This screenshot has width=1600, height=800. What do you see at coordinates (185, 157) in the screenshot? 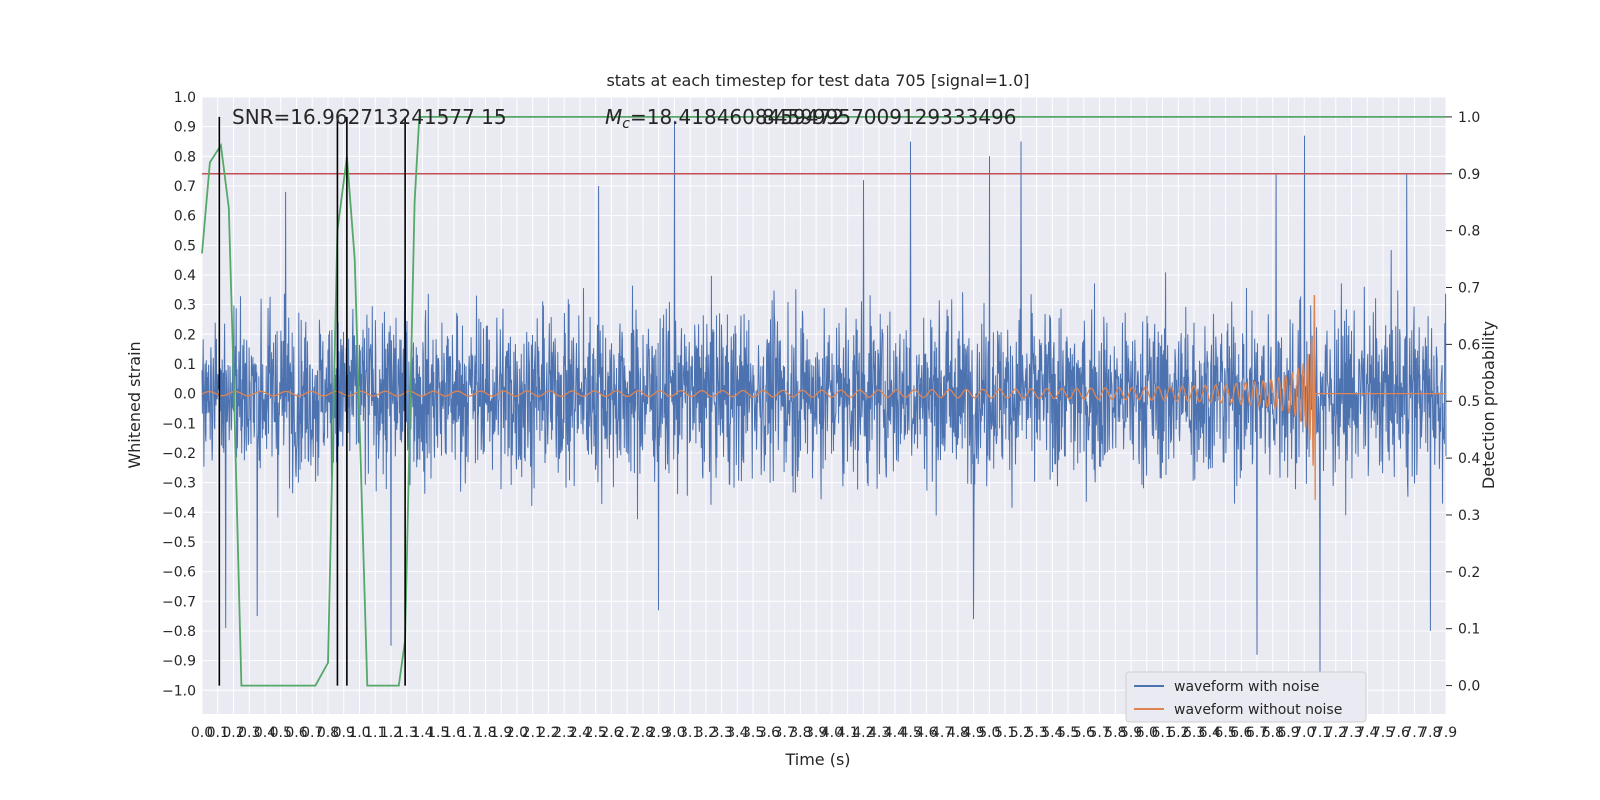
I see `y-tick-label: 0.8` at bounding box center [185, 157].